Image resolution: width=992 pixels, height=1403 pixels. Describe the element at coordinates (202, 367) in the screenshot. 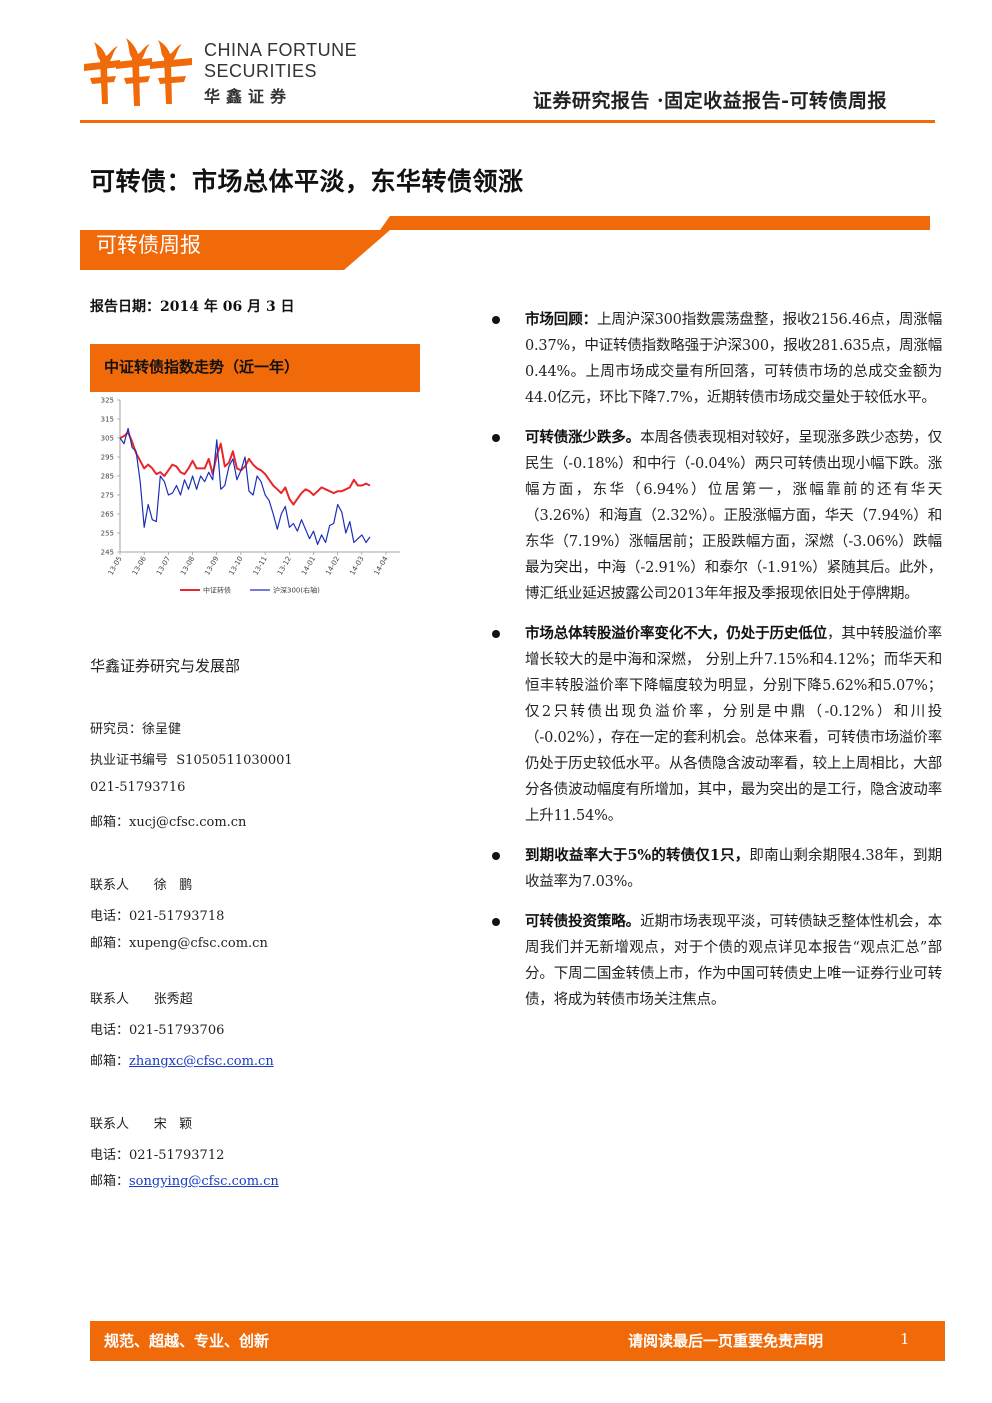

I see `chart-title: 中证转债指数走势（近一年）` at that location.